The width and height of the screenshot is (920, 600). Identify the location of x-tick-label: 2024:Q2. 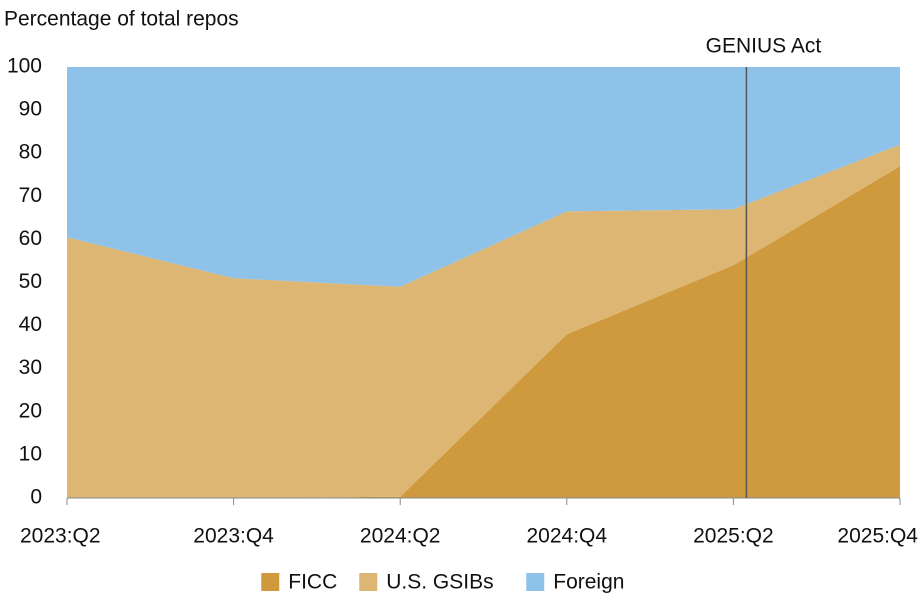
(400, 536).